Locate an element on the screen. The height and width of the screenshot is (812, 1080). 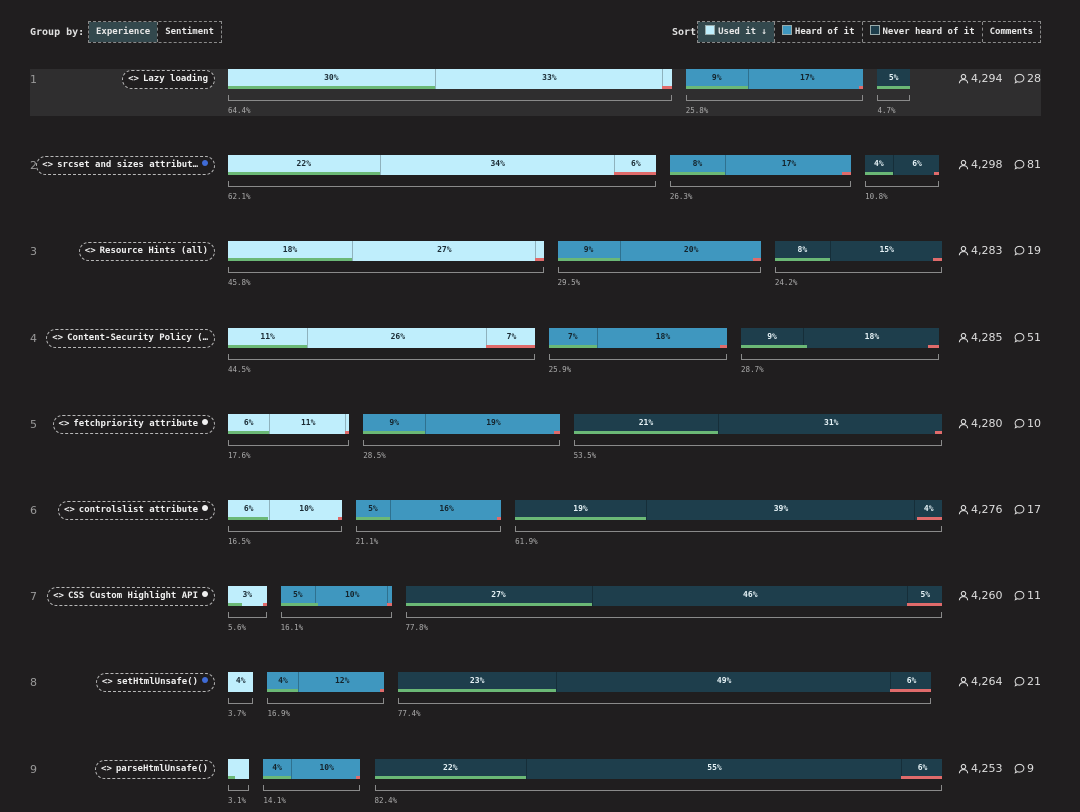
group-total-label: 14.1% is located at coordinates (274, 800).